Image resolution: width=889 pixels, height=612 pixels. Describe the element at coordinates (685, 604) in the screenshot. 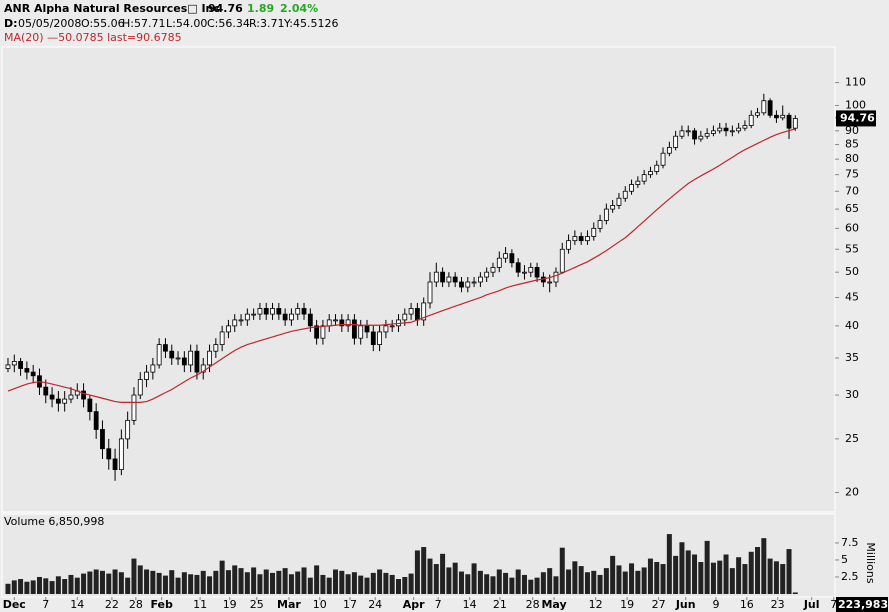

I see `x-tick-label: Jun` at that location.